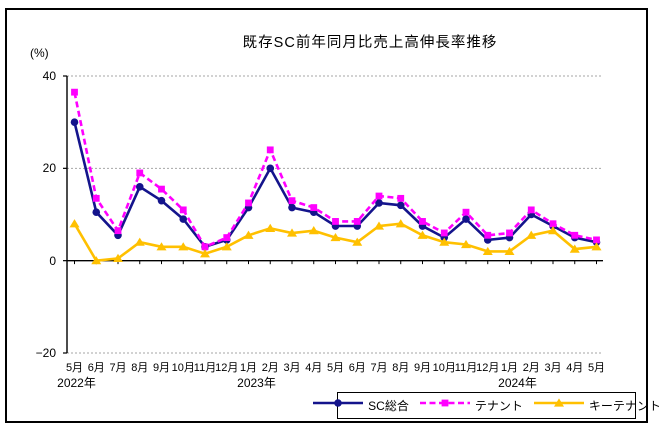 The height and width of the screenshot is (431, 659). I want to click on legend: SC総合 テナント キーテナント, so click(486, 405).